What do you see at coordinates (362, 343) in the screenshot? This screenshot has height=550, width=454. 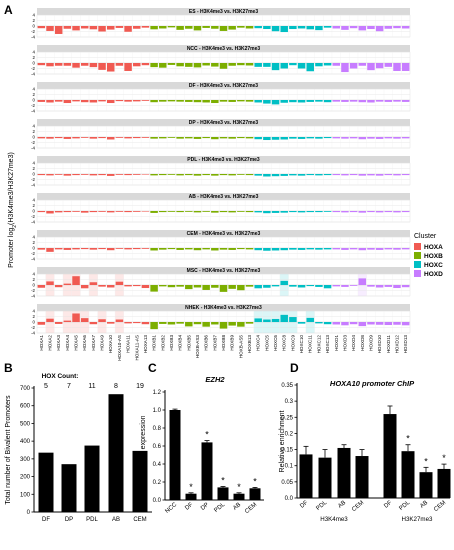 I see `x-tick-label: HOXD8` at bounding box center [362, 343].